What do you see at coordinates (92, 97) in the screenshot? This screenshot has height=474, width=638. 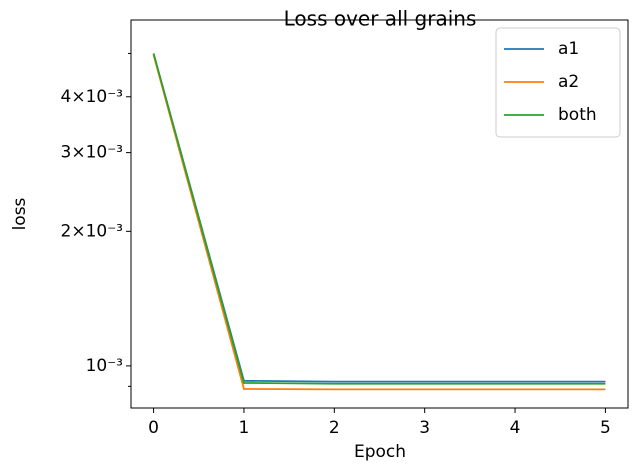 I see `y-tick-label: 4×10⁻³` at bounding box center [92, 97].